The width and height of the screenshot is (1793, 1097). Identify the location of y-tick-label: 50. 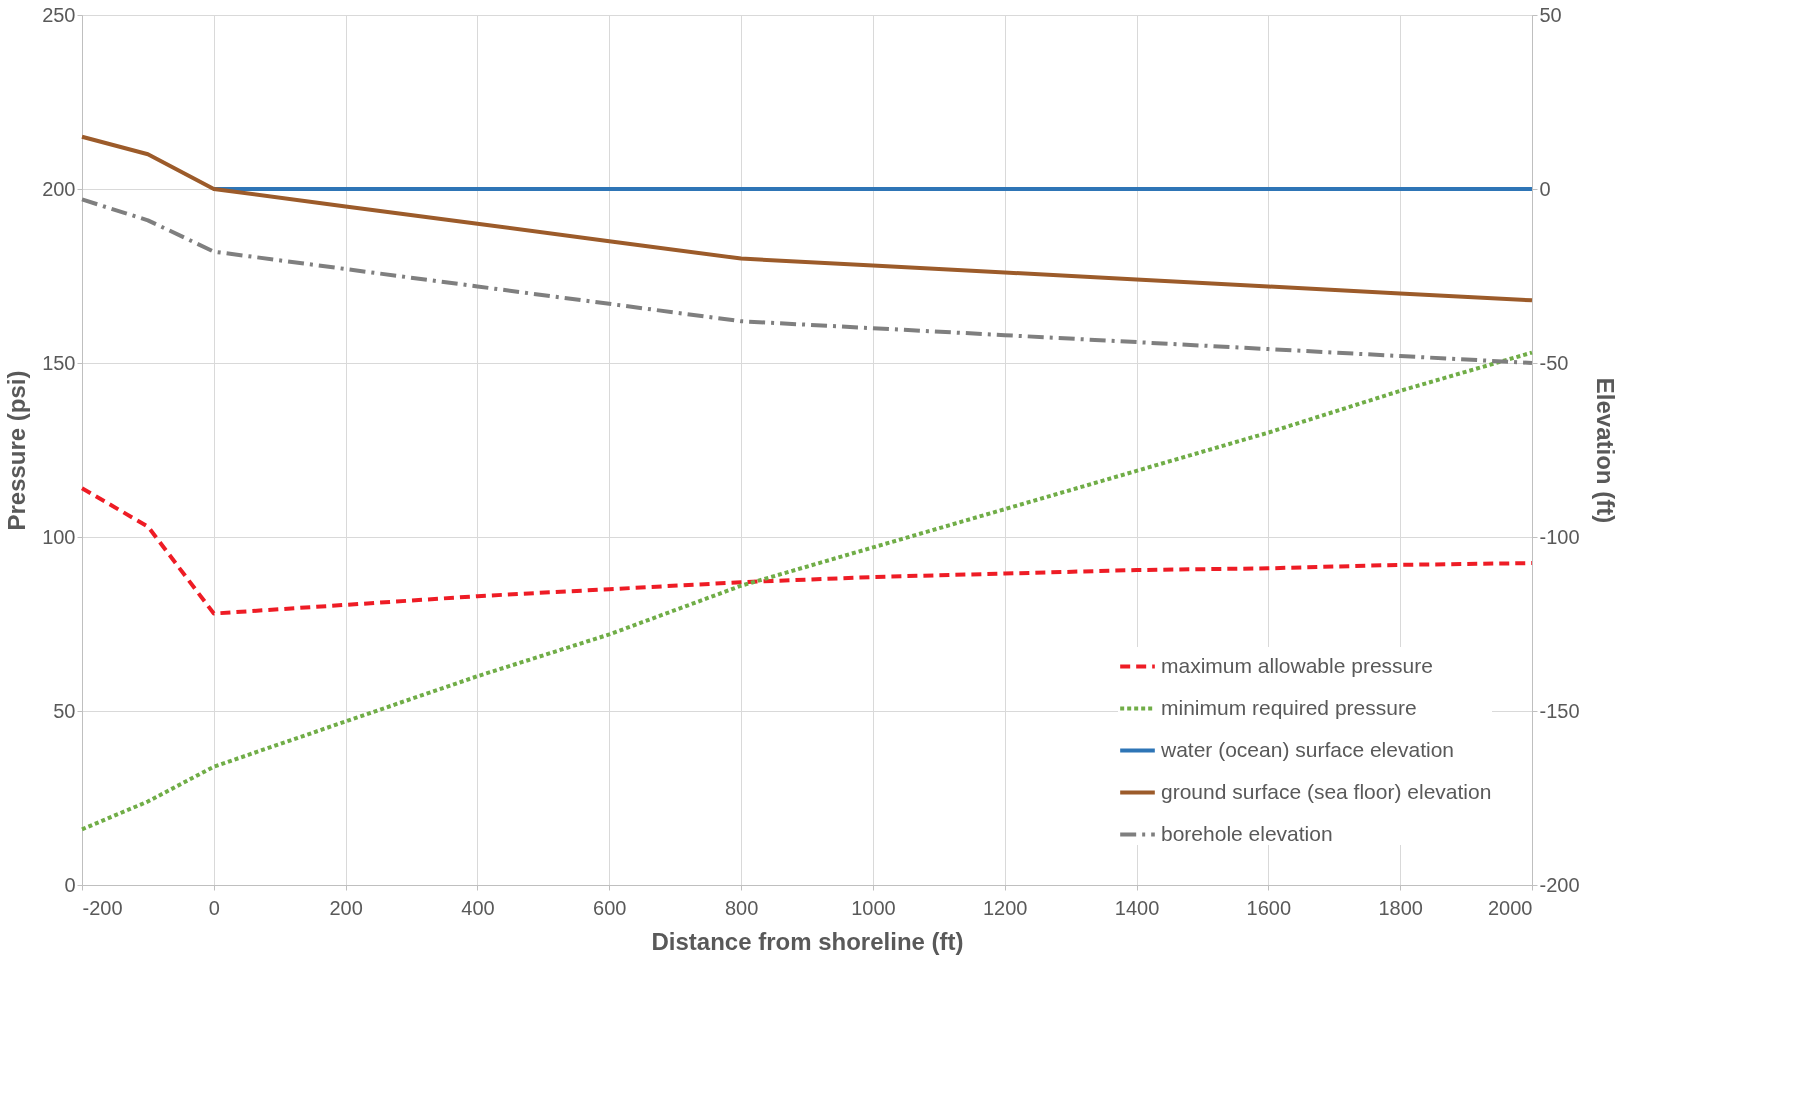
(64, 710).